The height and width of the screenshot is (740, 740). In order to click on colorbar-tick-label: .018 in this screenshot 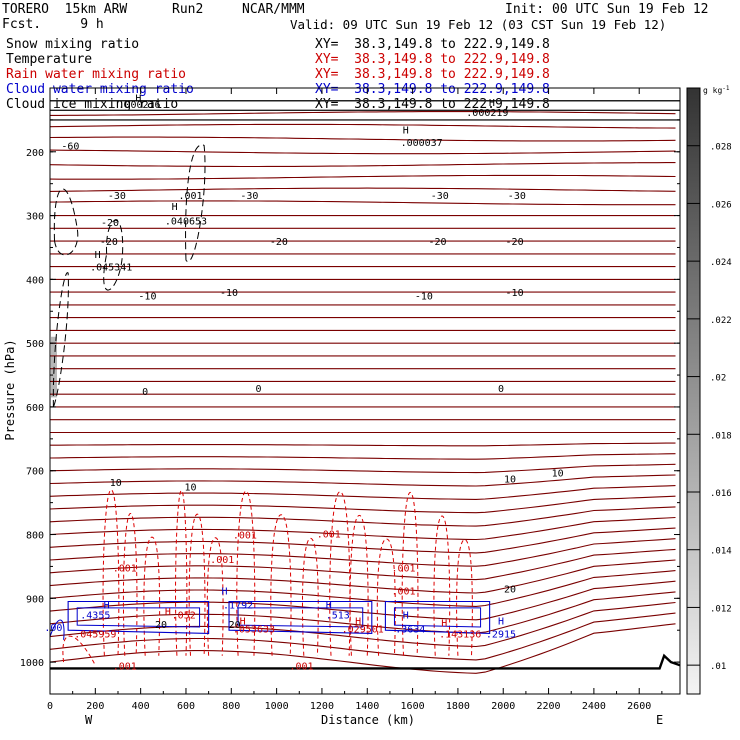, I will do `click(721, 436)`.